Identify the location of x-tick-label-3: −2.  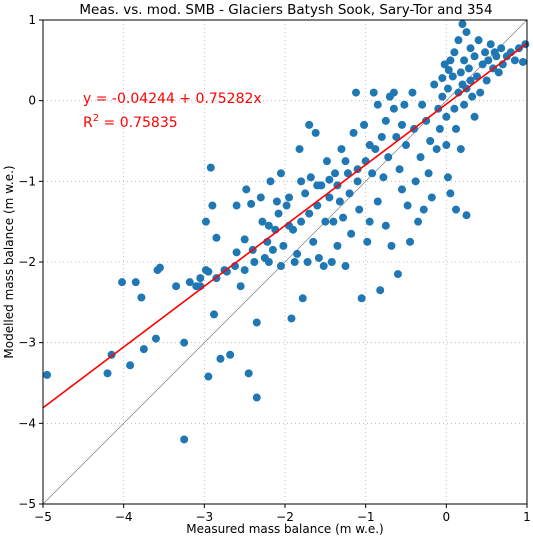
(285, 517).